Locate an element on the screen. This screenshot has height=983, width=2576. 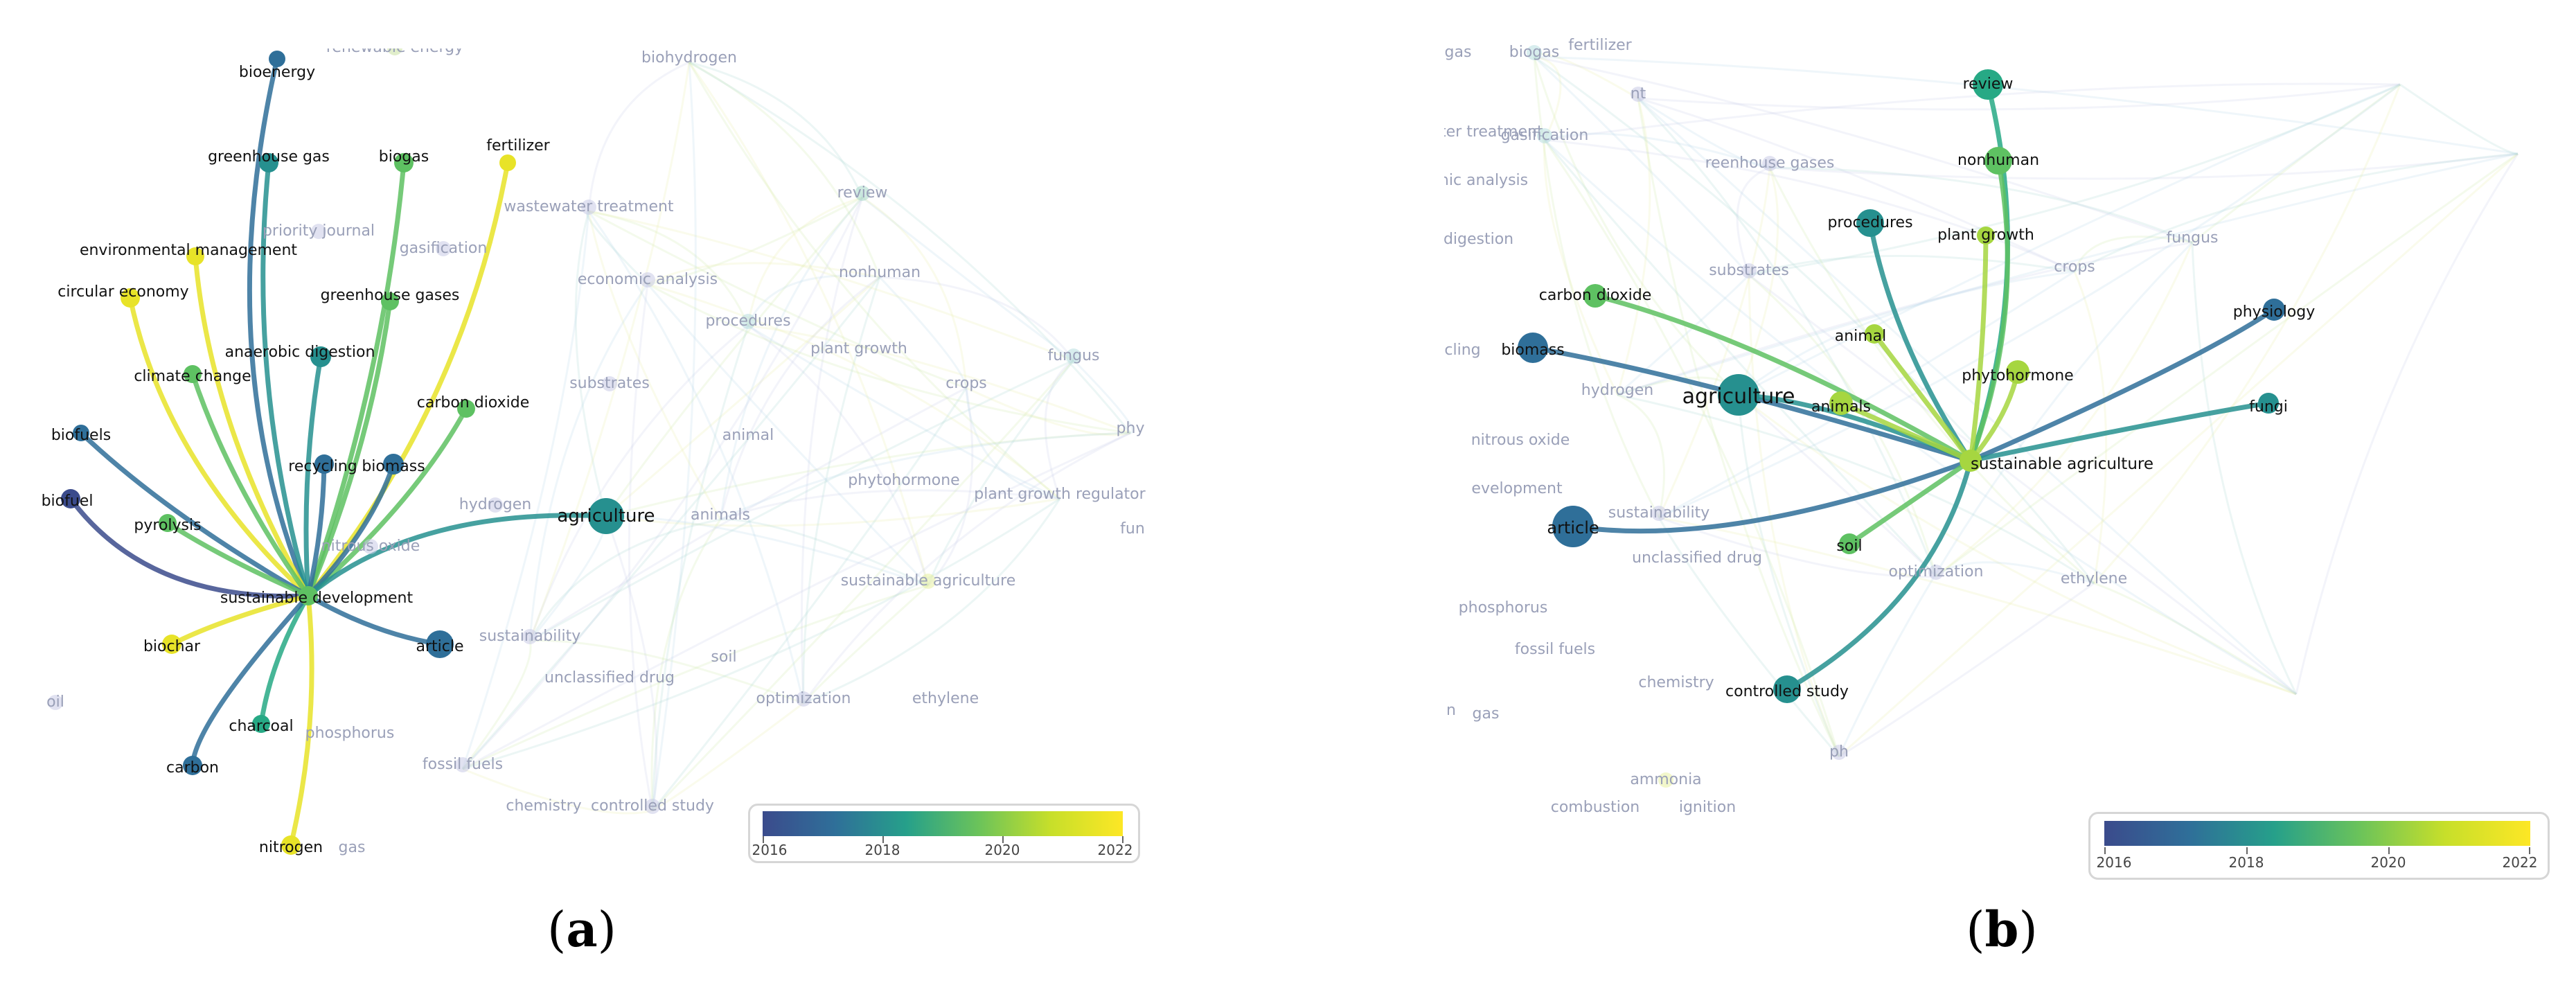
node-biofuels is located at coordinates (81, 433).